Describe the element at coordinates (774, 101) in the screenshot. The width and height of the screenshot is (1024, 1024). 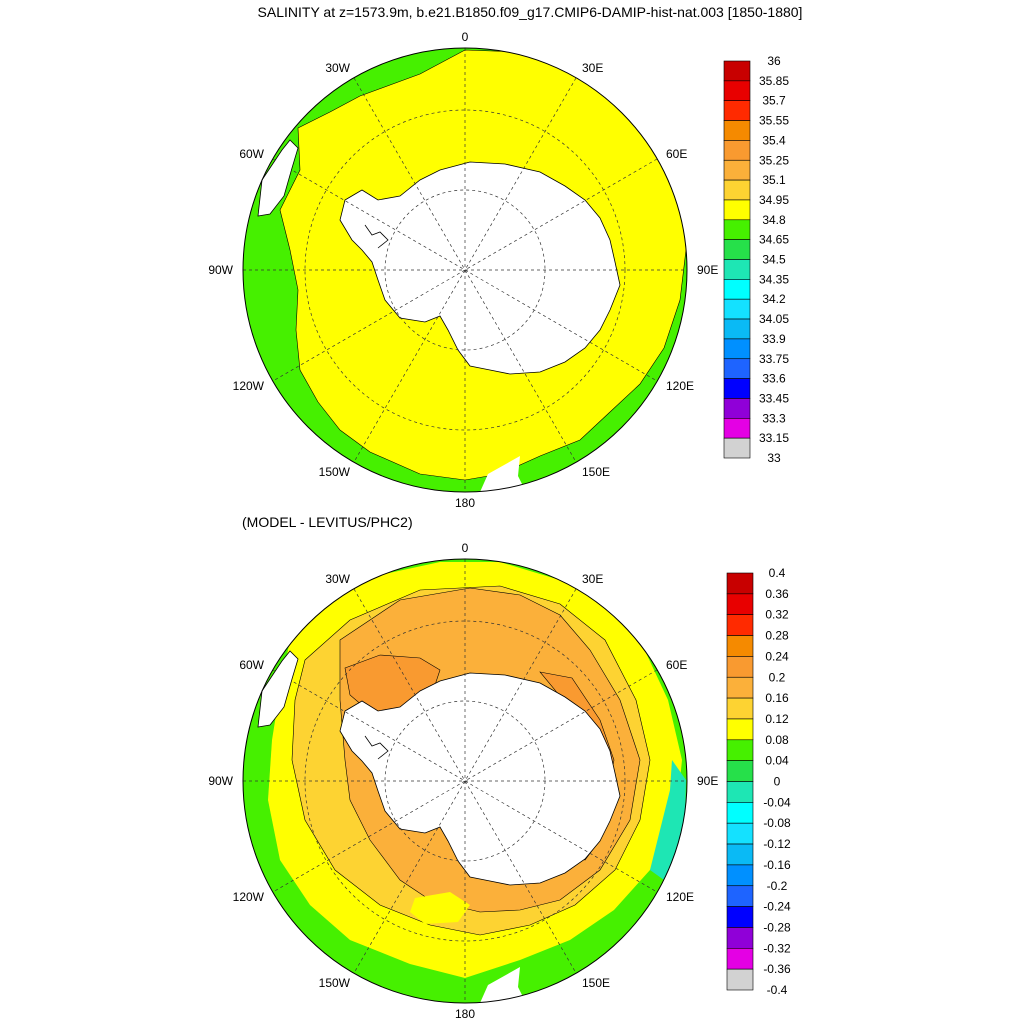
I see `colorbar-salinity-label: 35.7` at that location.